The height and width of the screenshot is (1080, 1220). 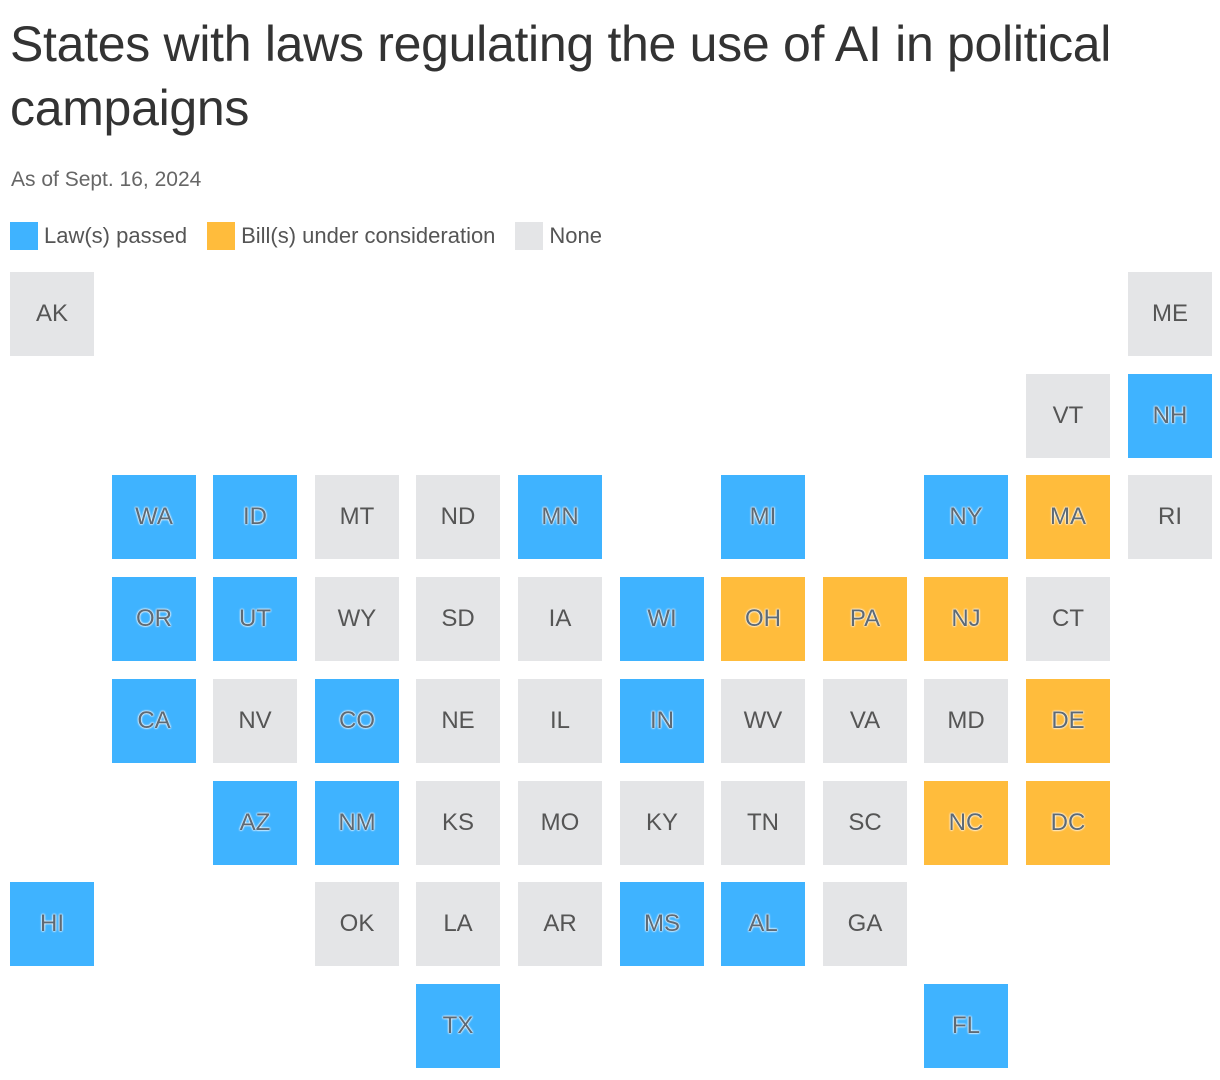 I want to click on state-label: CT, so click(x=1068, y=618).